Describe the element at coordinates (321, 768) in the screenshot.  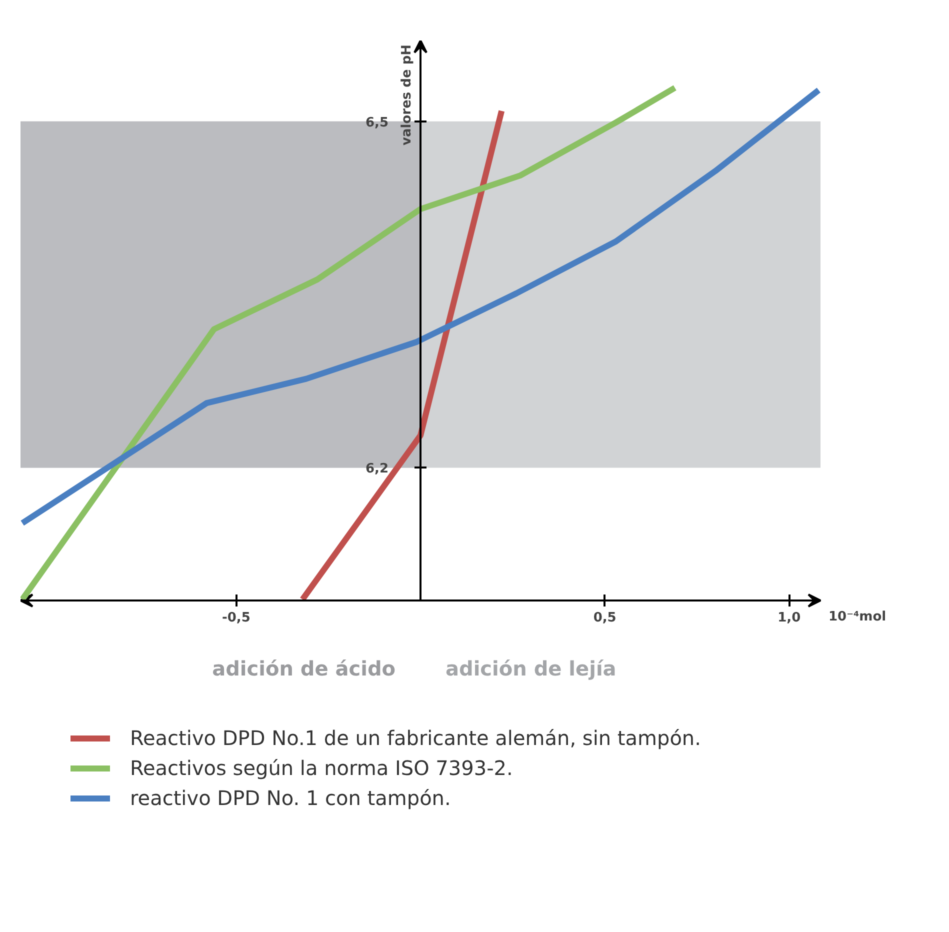
I see `legend-label: Reactivos según la norma ISO 7393-2.` at that location.